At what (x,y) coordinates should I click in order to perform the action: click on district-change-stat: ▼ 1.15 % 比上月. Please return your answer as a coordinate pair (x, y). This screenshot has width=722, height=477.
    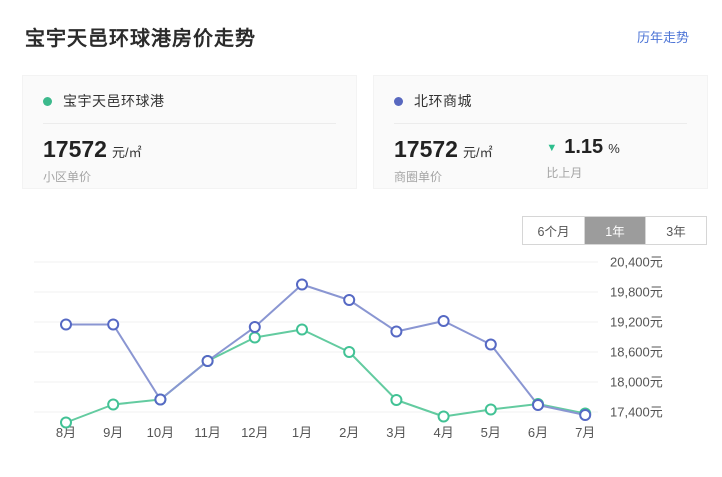
    Looking at the image, I should click on (582, 160).